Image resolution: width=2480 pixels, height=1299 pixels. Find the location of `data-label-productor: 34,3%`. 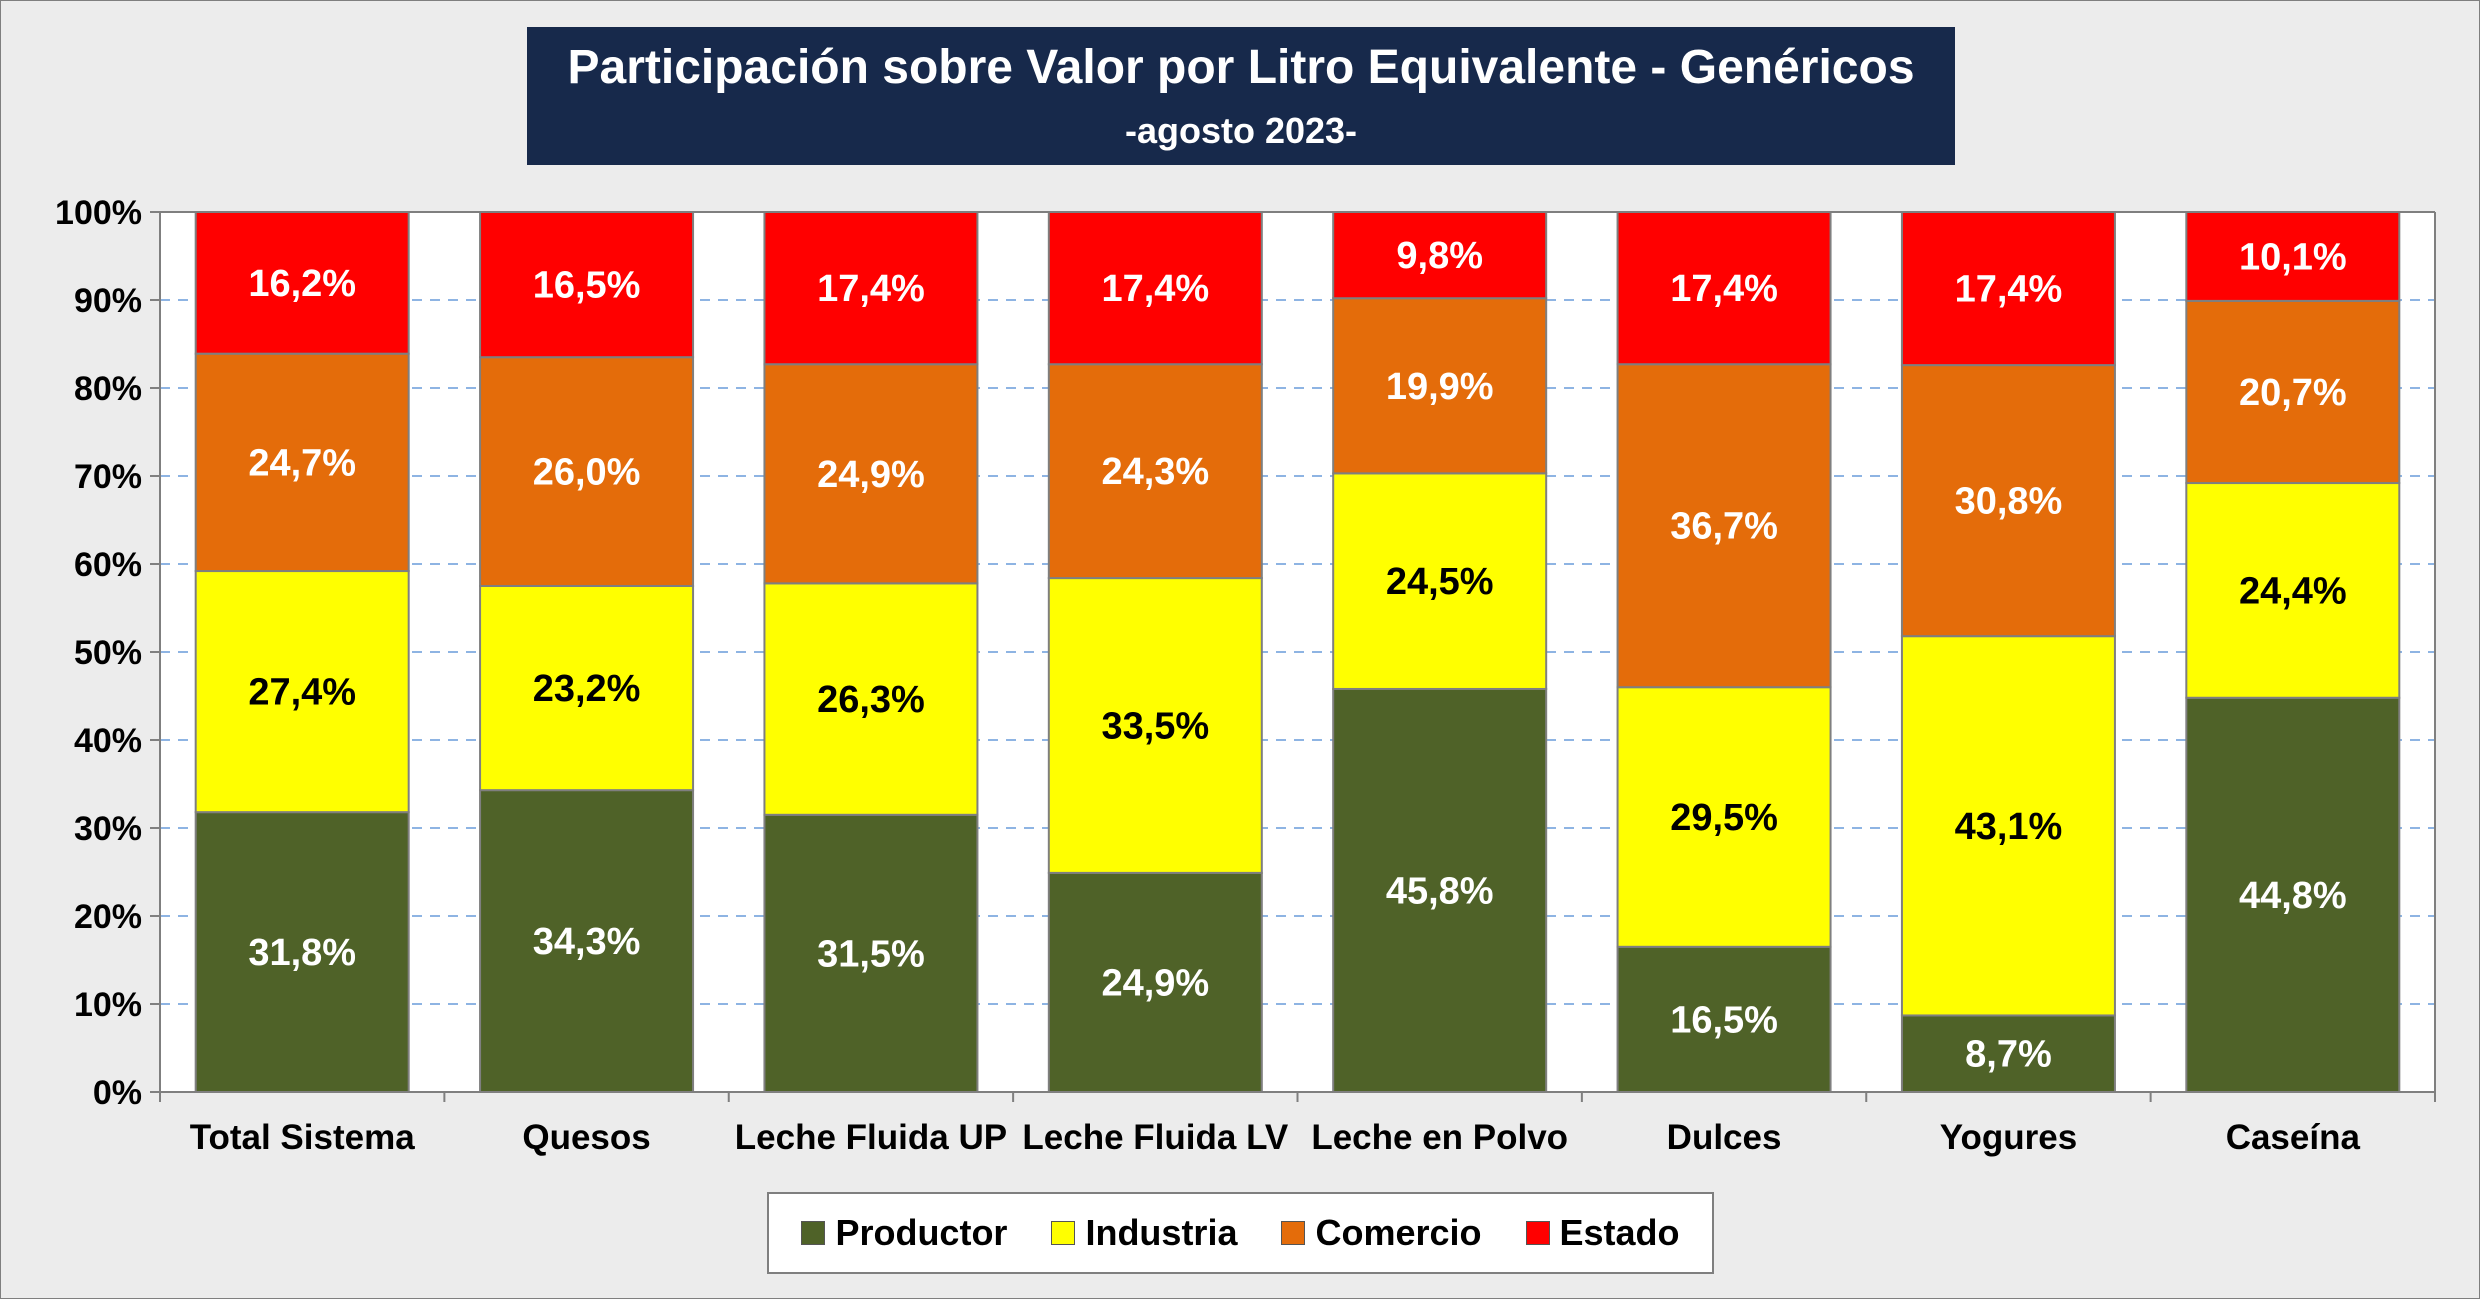

data-label-productor: 34,3% is located at coordinates (587, 942).